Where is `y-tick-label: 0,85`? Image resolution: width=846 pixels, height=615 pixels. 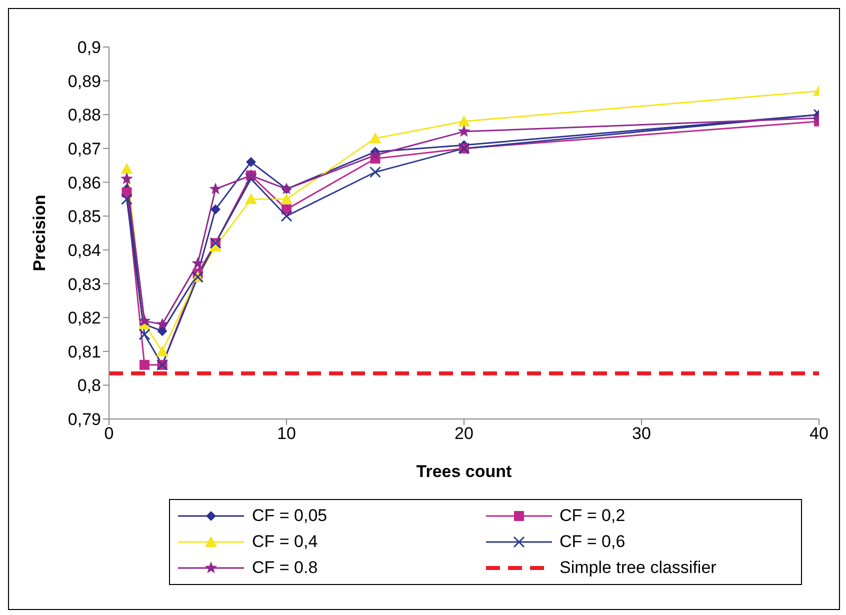
y-tick-label: 0,85 is located at coordinates (84, 216).